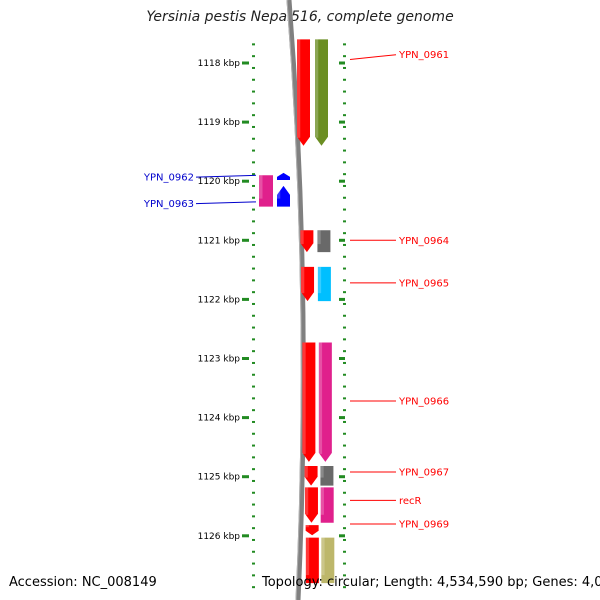  I want to click on ruler-tick-label: 1124 kbp, so click(219, 419).